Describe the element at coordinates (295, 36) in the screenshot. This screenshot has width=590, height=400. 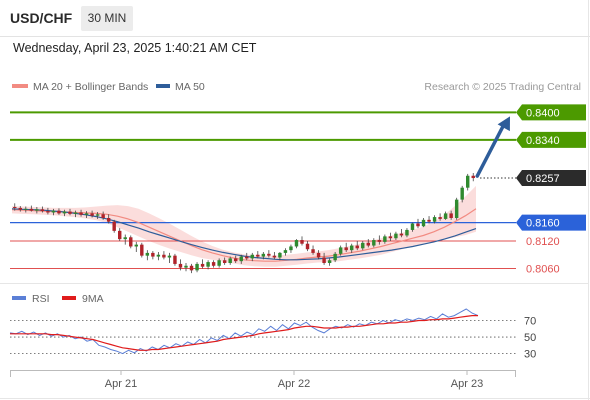
I see `header-divider` at that location.